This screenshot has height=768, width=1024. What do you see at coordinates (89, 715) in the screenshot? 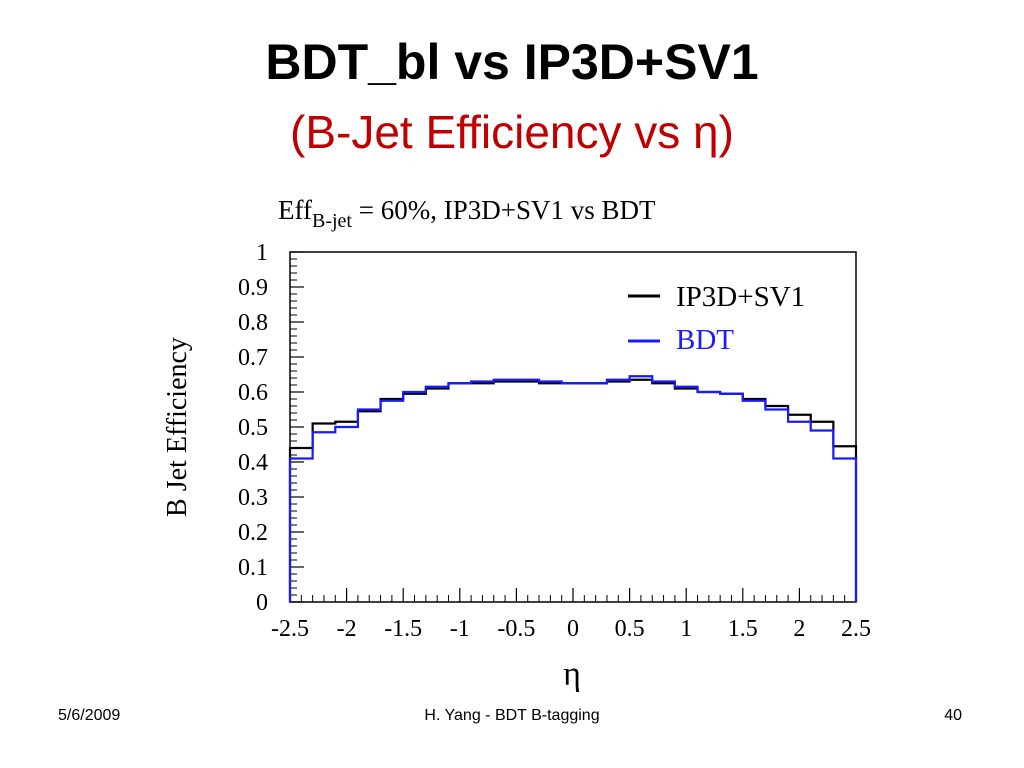
I see `footer-date: 5/6/2009` at bounding box center [89, 715].